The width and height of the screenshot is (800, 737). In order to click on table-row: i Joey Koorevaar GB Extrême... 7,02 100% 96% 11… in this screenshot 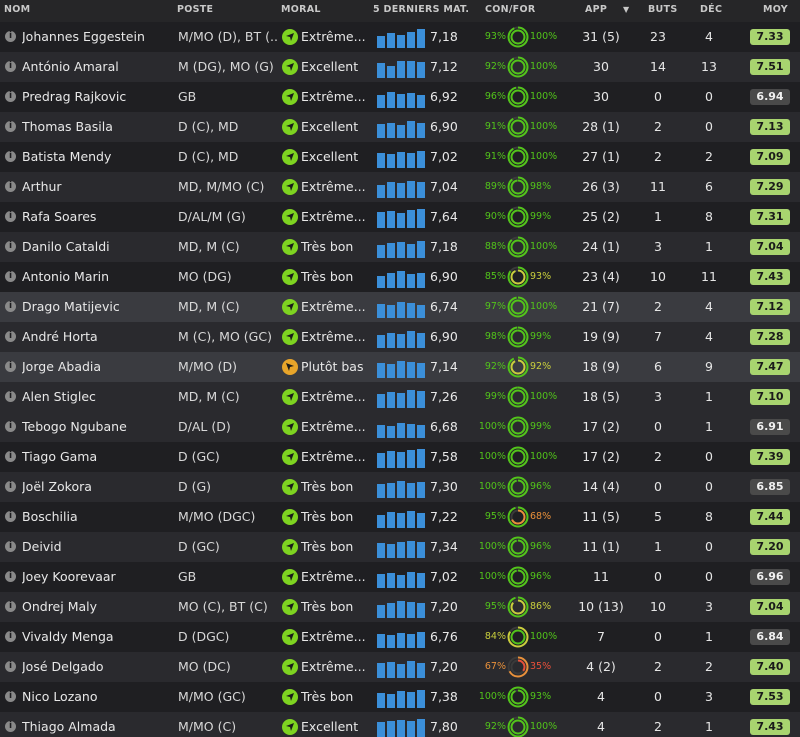, I will do `click(400, 577)`.